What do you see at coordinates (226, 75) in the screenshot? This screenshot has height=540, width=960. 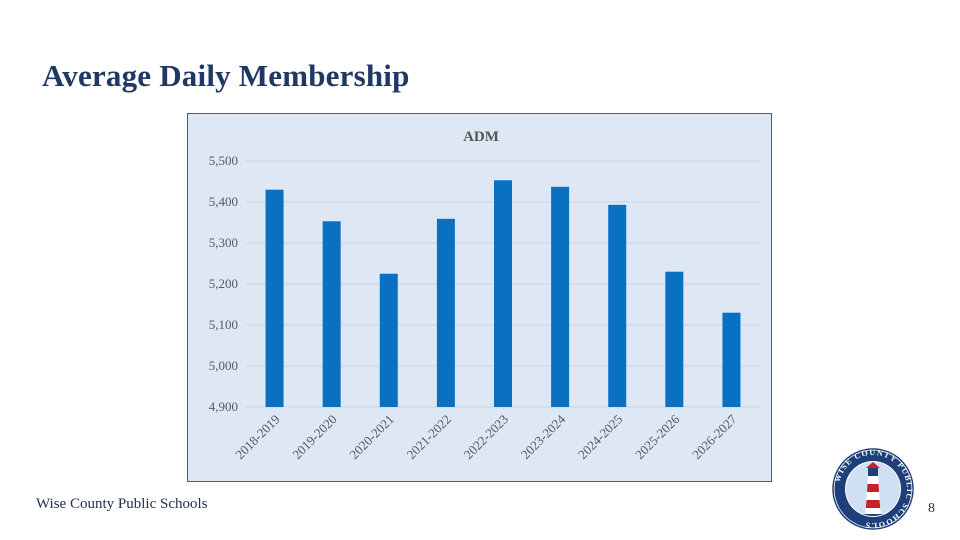 I see `slide-title: Average Daily Membership` at bounding box center [226, 75].